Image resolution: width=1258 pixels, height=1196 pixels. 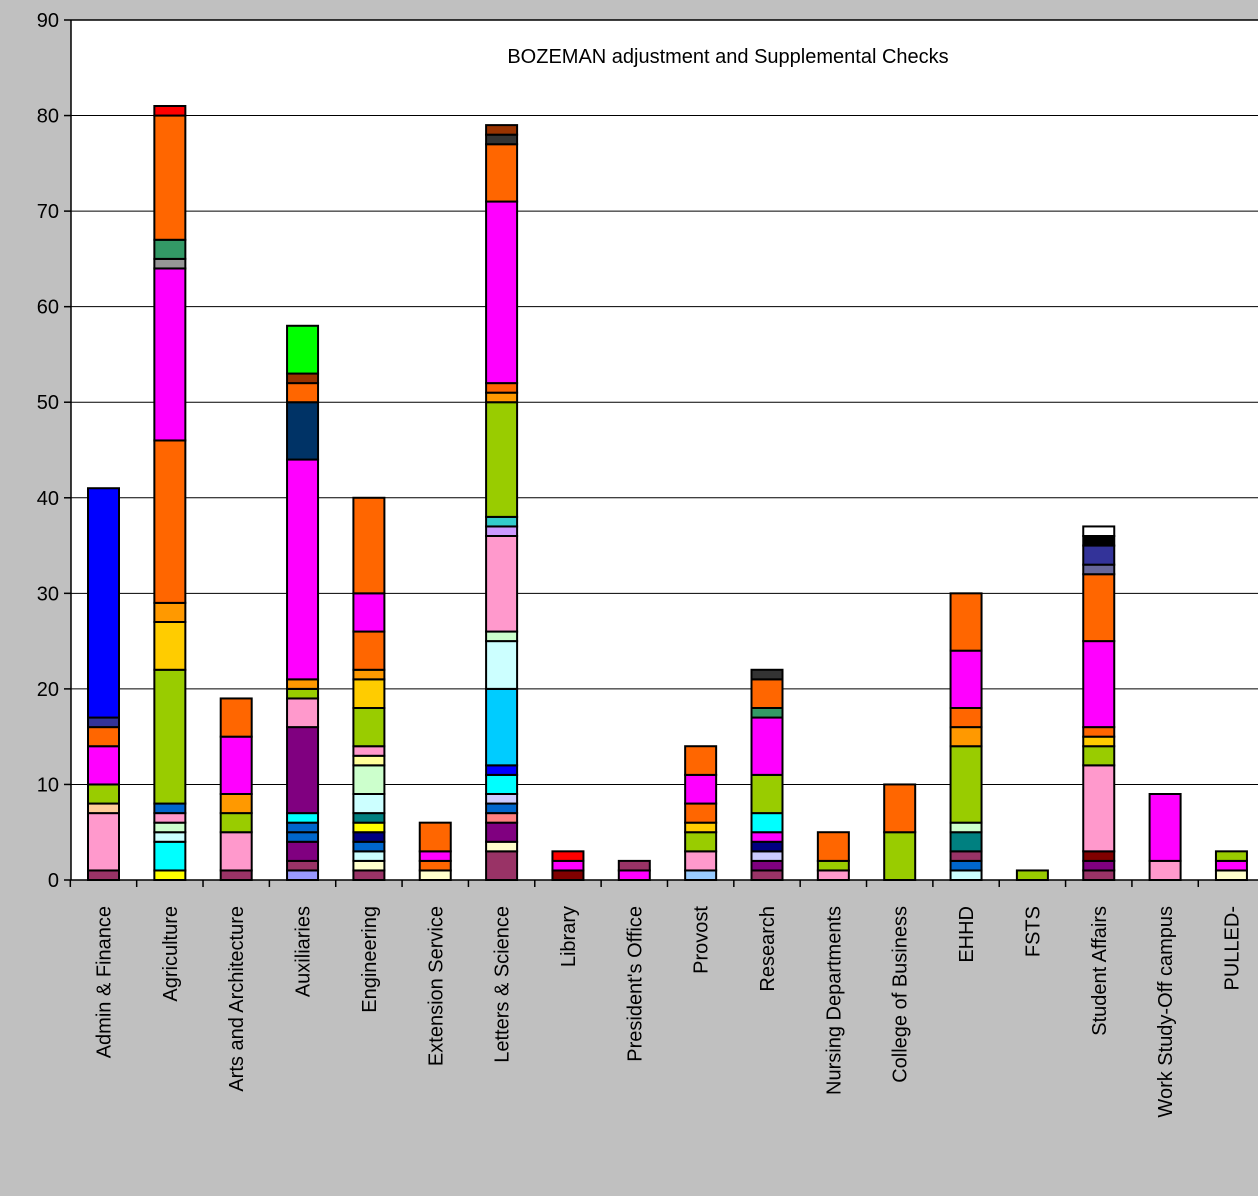 What do you see at coordinates (105, 982) in the screenshot?
I see `x-tick-label: Admin & Finance` at bounding box center [105, 982].